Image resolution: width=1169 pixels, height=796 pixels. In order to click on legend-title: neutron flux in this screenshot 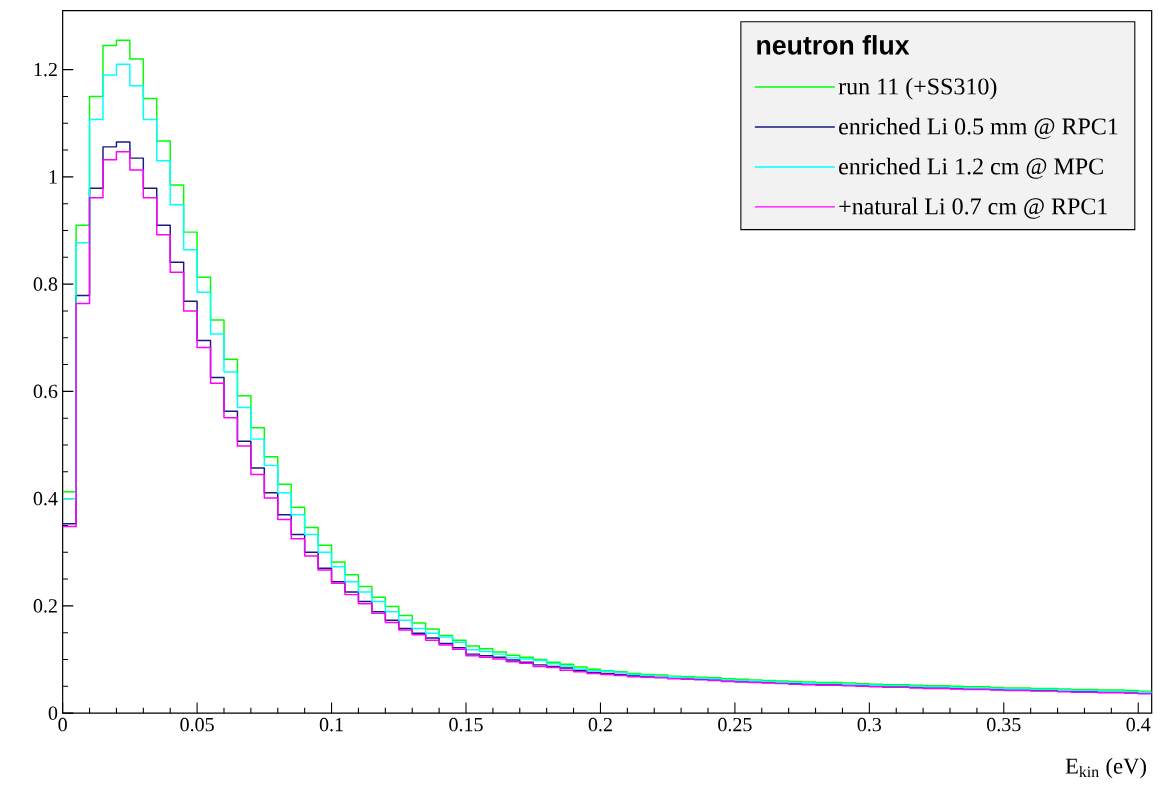, I will do `click(833, 45)`.